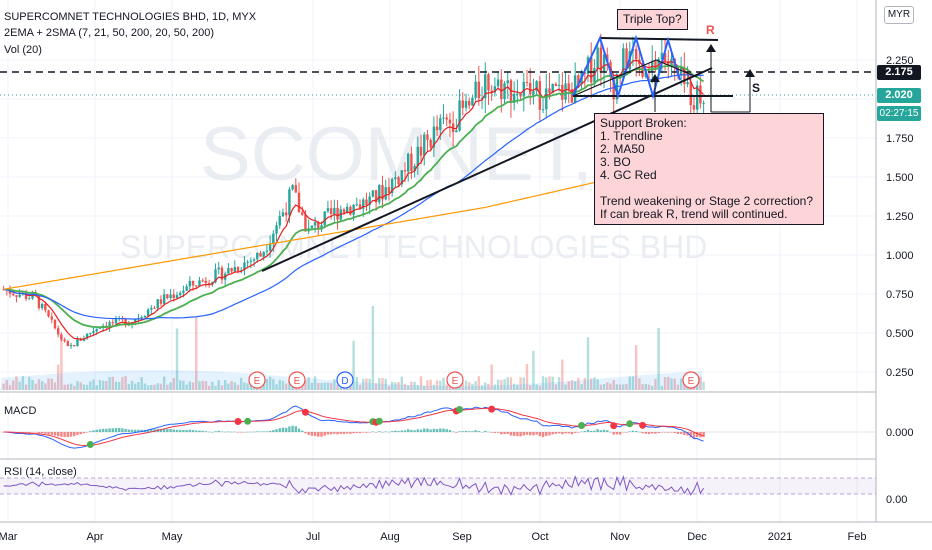 This screenshot has width=932, height=550. I want to click on time-tick-label: Nov, so click(620, 537).